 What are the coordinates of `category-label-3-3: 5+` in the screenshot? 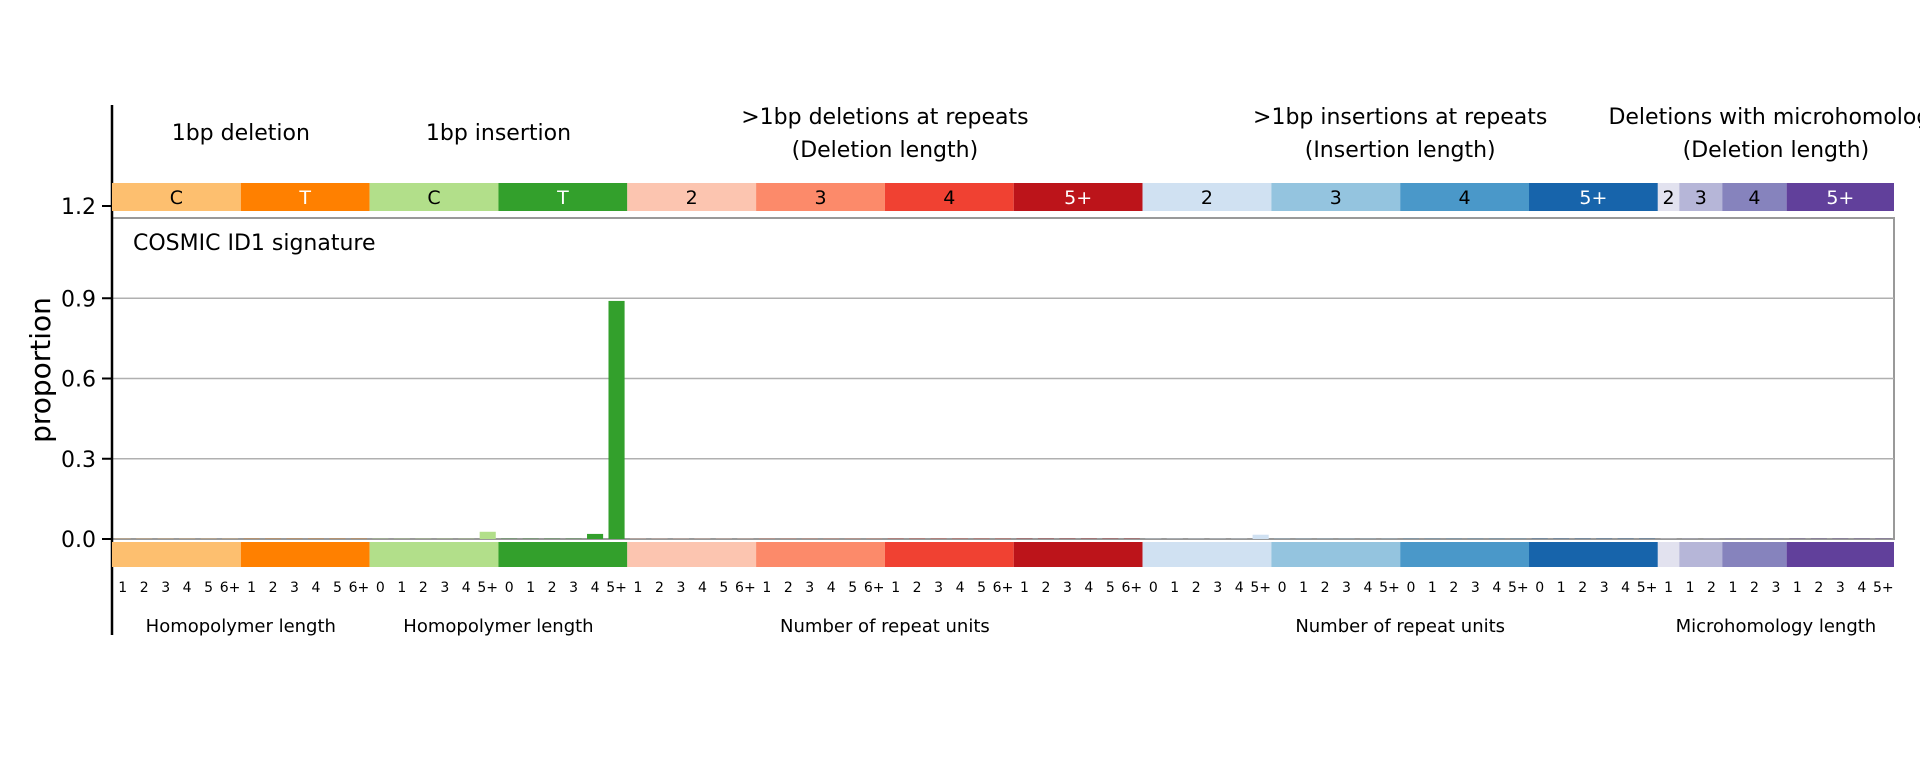 It's located at (1593, 198).